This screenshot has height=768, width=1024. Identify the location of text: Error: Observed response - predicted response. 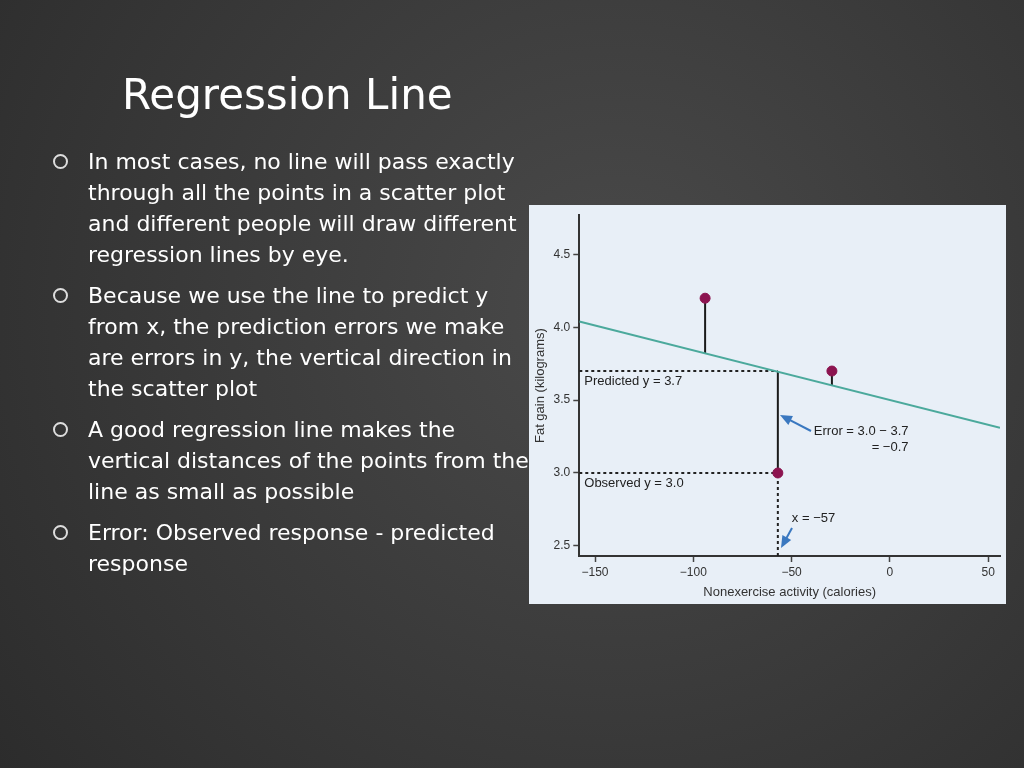
(291, 548).